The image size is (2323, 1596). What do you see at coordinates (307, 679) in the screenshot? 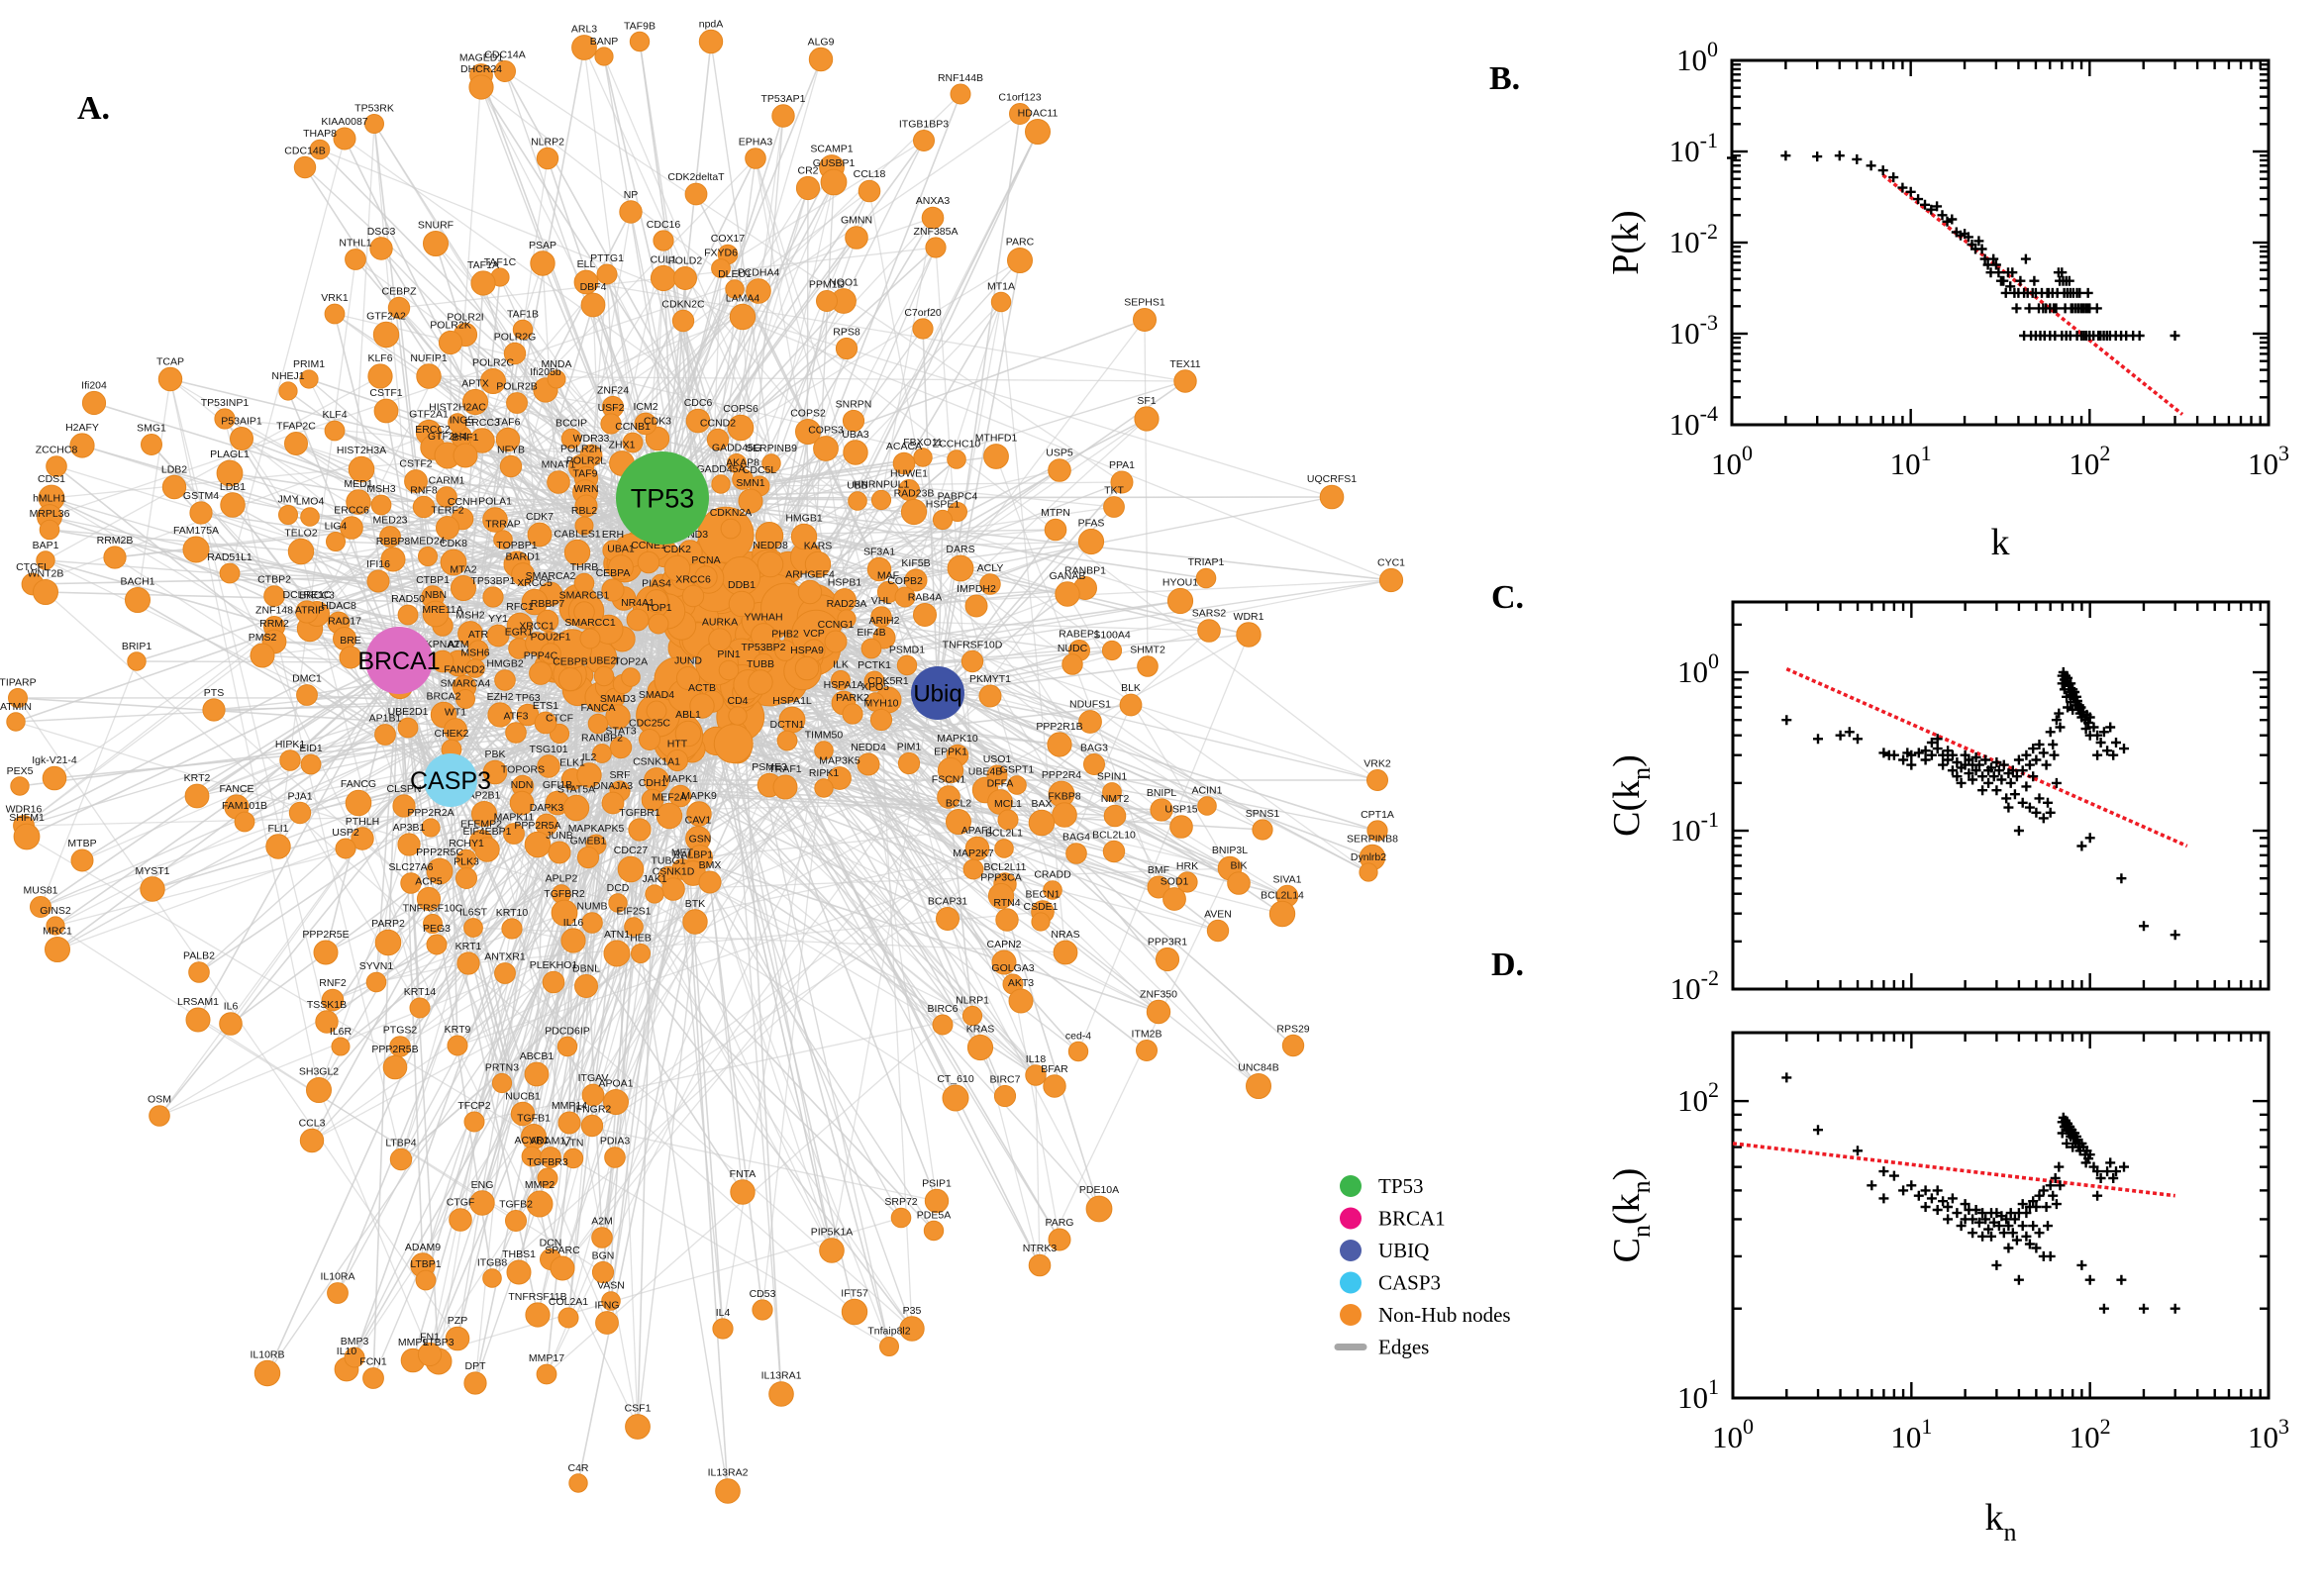
I see `network-node-label: DMC1` at bounding box center [307, 679].